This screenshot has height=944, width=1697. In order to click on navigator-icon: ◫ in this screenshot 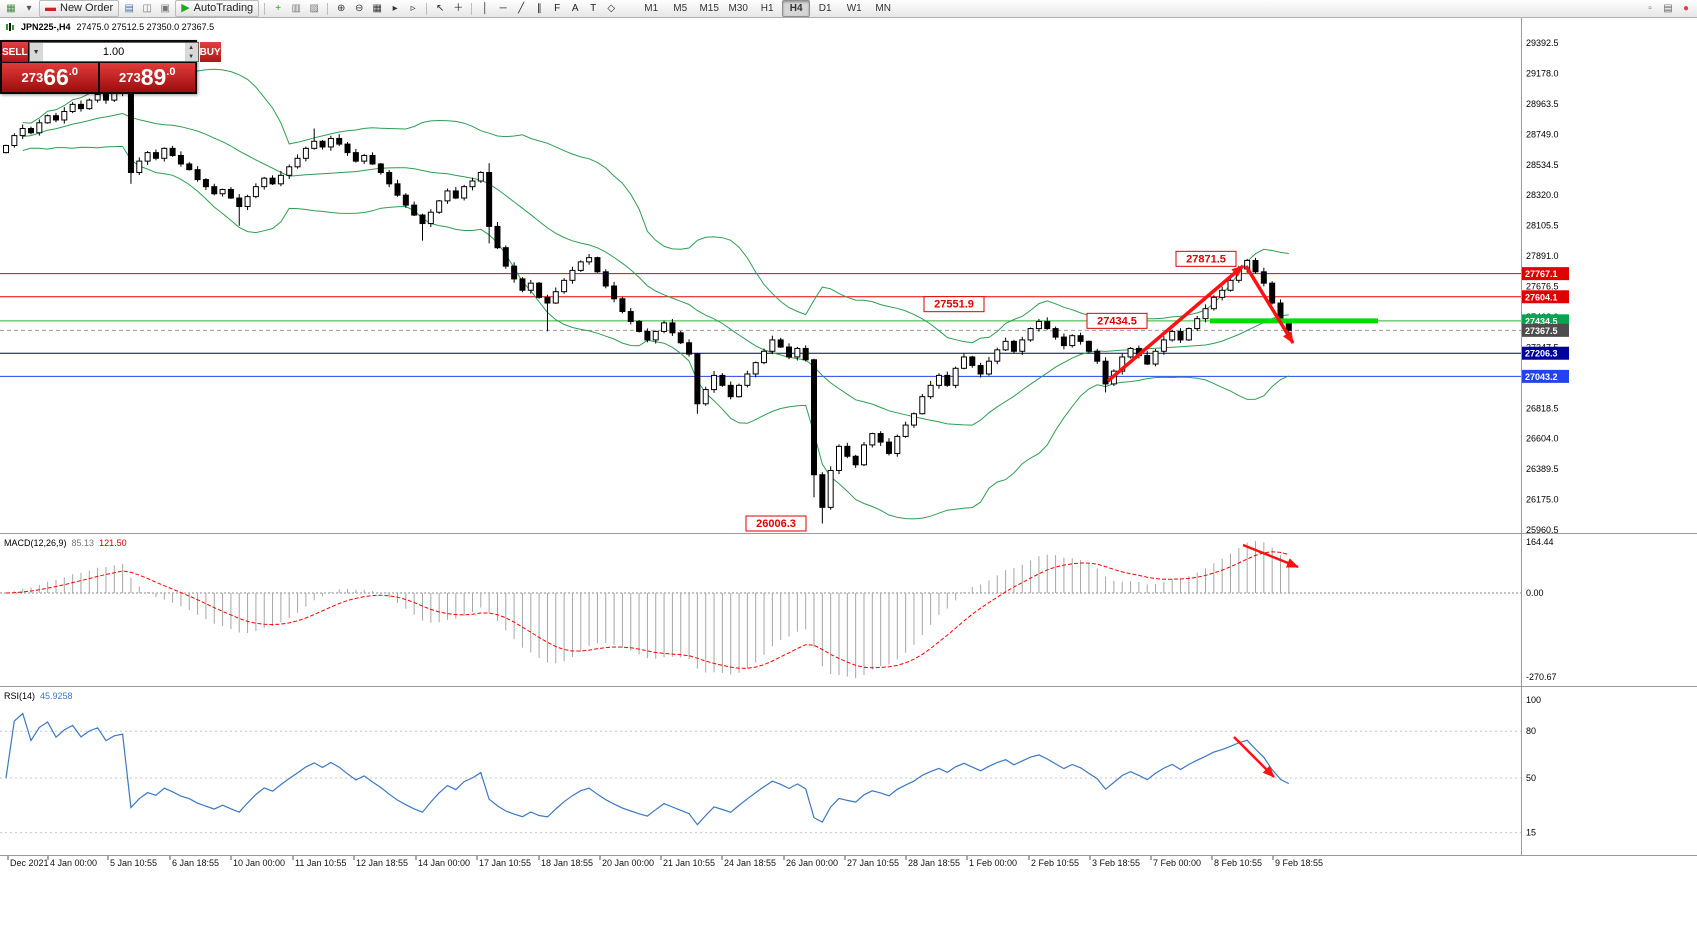, I will do `click(147, 8)`.